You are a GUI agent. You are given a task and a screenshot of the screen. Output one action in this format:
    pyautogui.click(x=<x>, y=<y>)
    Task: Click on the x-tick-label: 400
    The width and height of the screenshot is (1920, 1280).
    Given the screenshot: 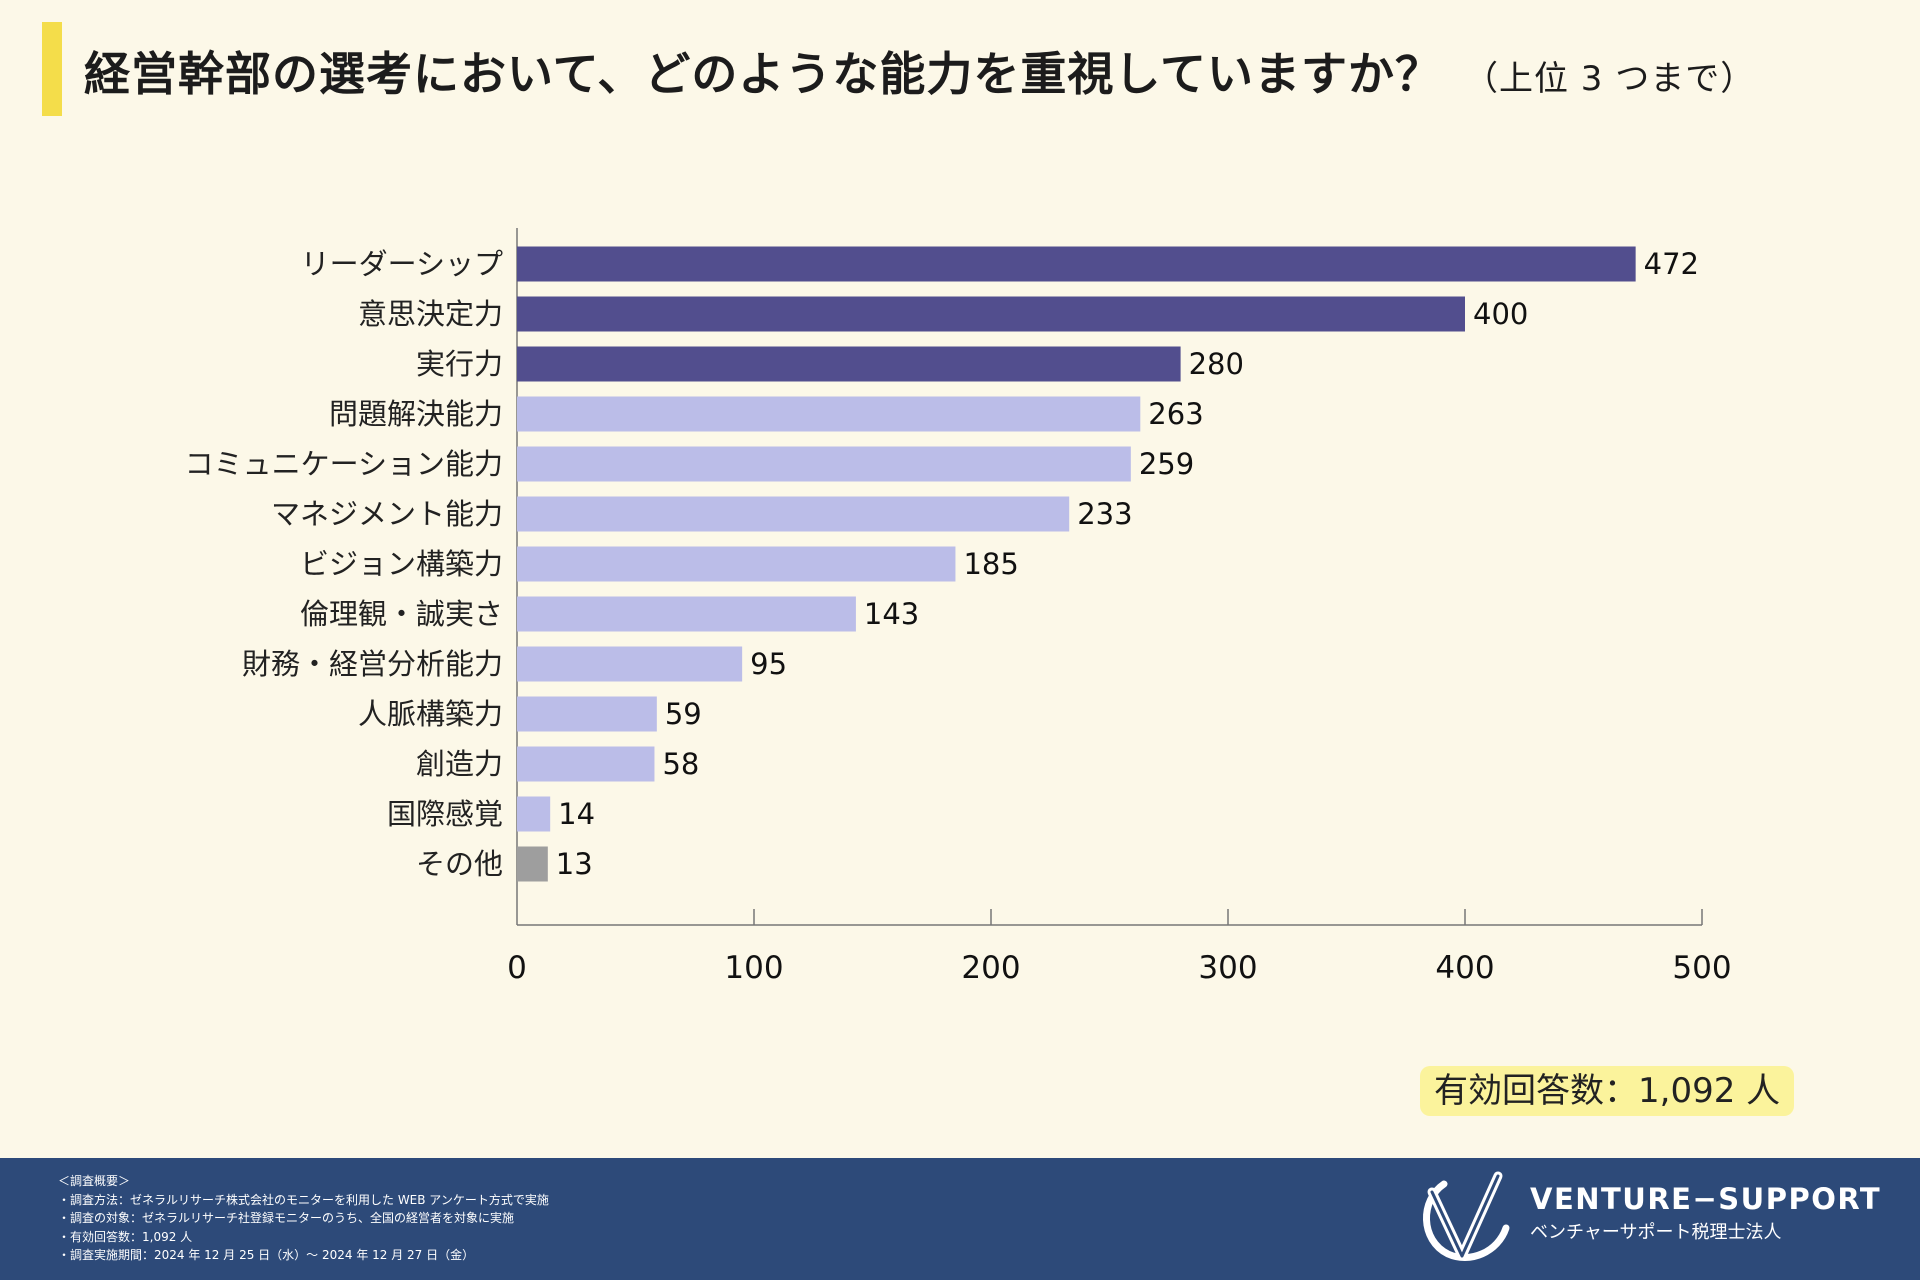 What is the action you would take?
    pyautogui.click(x=1464, y=968)
    